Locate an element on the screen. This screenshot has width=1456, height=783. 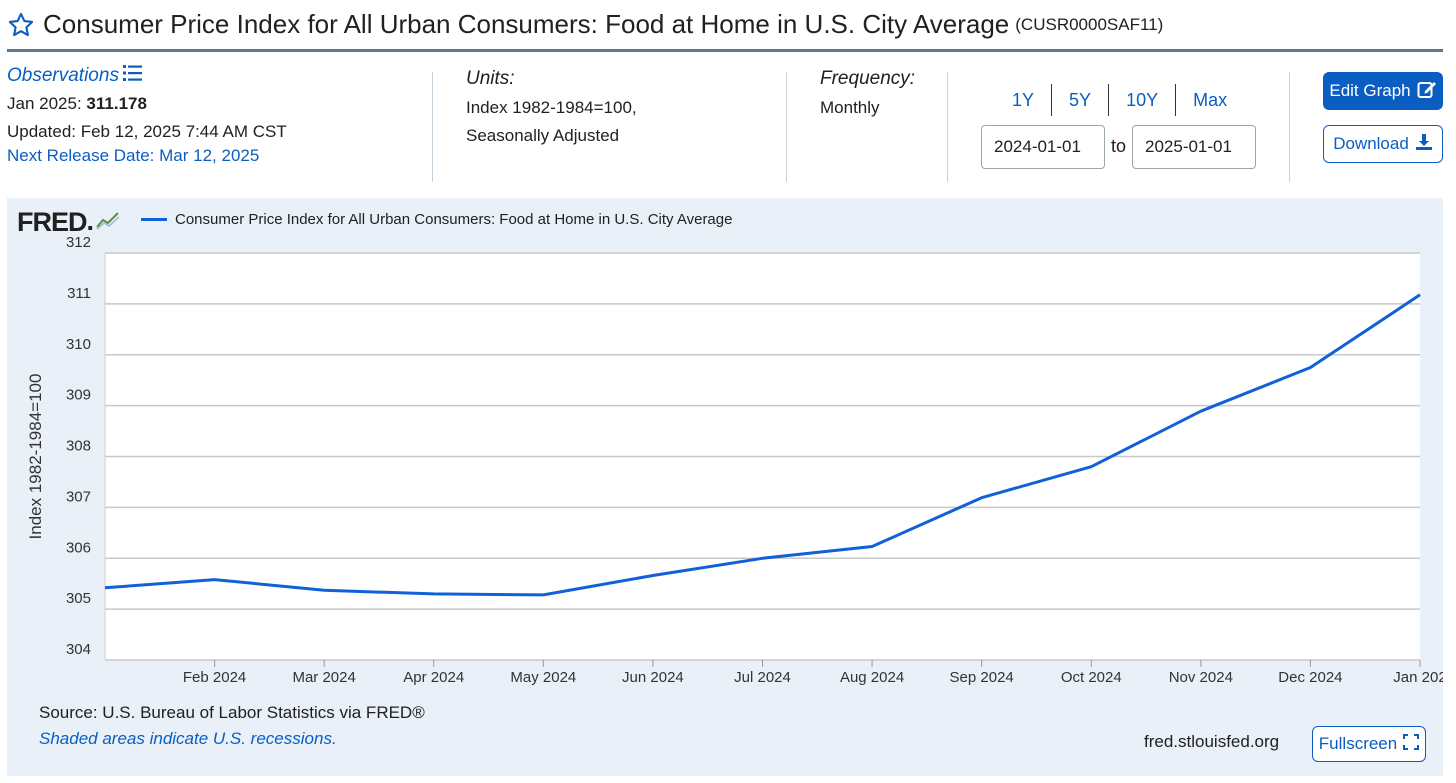
download-label: Download is located at coordinates (1371, 143).